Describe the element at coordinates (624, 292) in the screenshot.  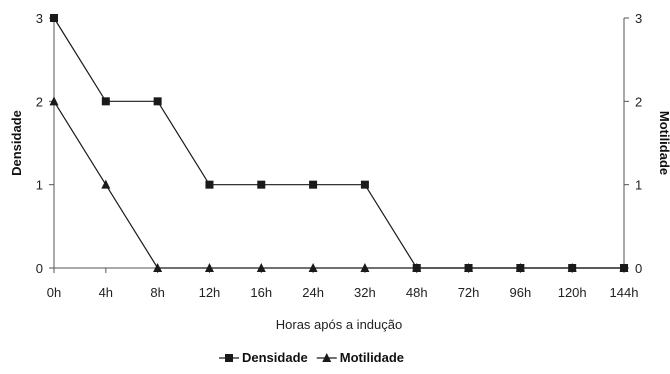
I see `x-tick-label: 144h` at that location.